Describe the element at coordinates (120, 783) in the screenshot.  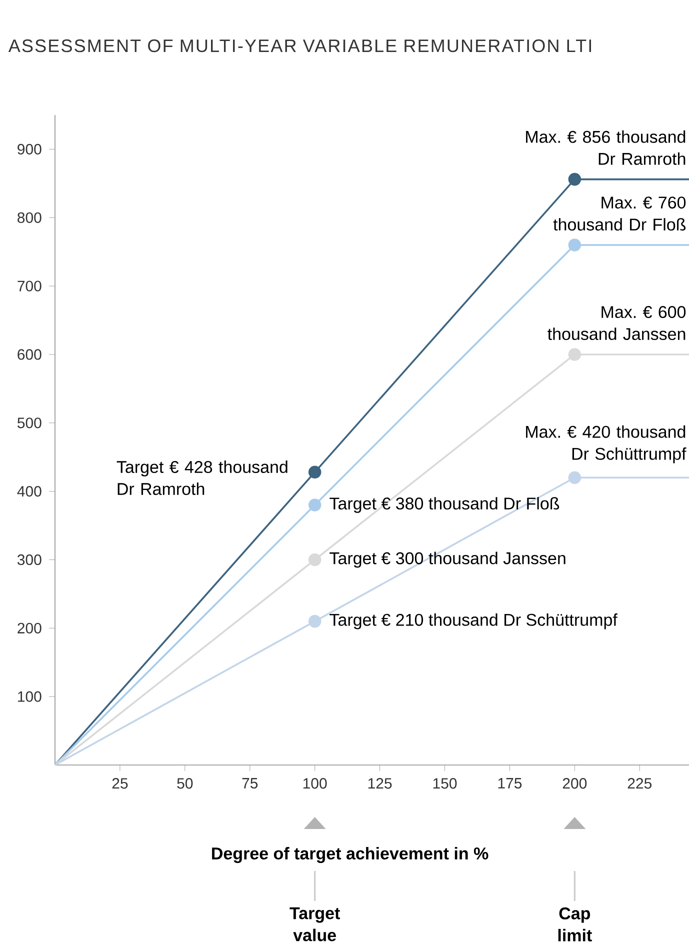
I see `x-tick-label: 25` at that location.